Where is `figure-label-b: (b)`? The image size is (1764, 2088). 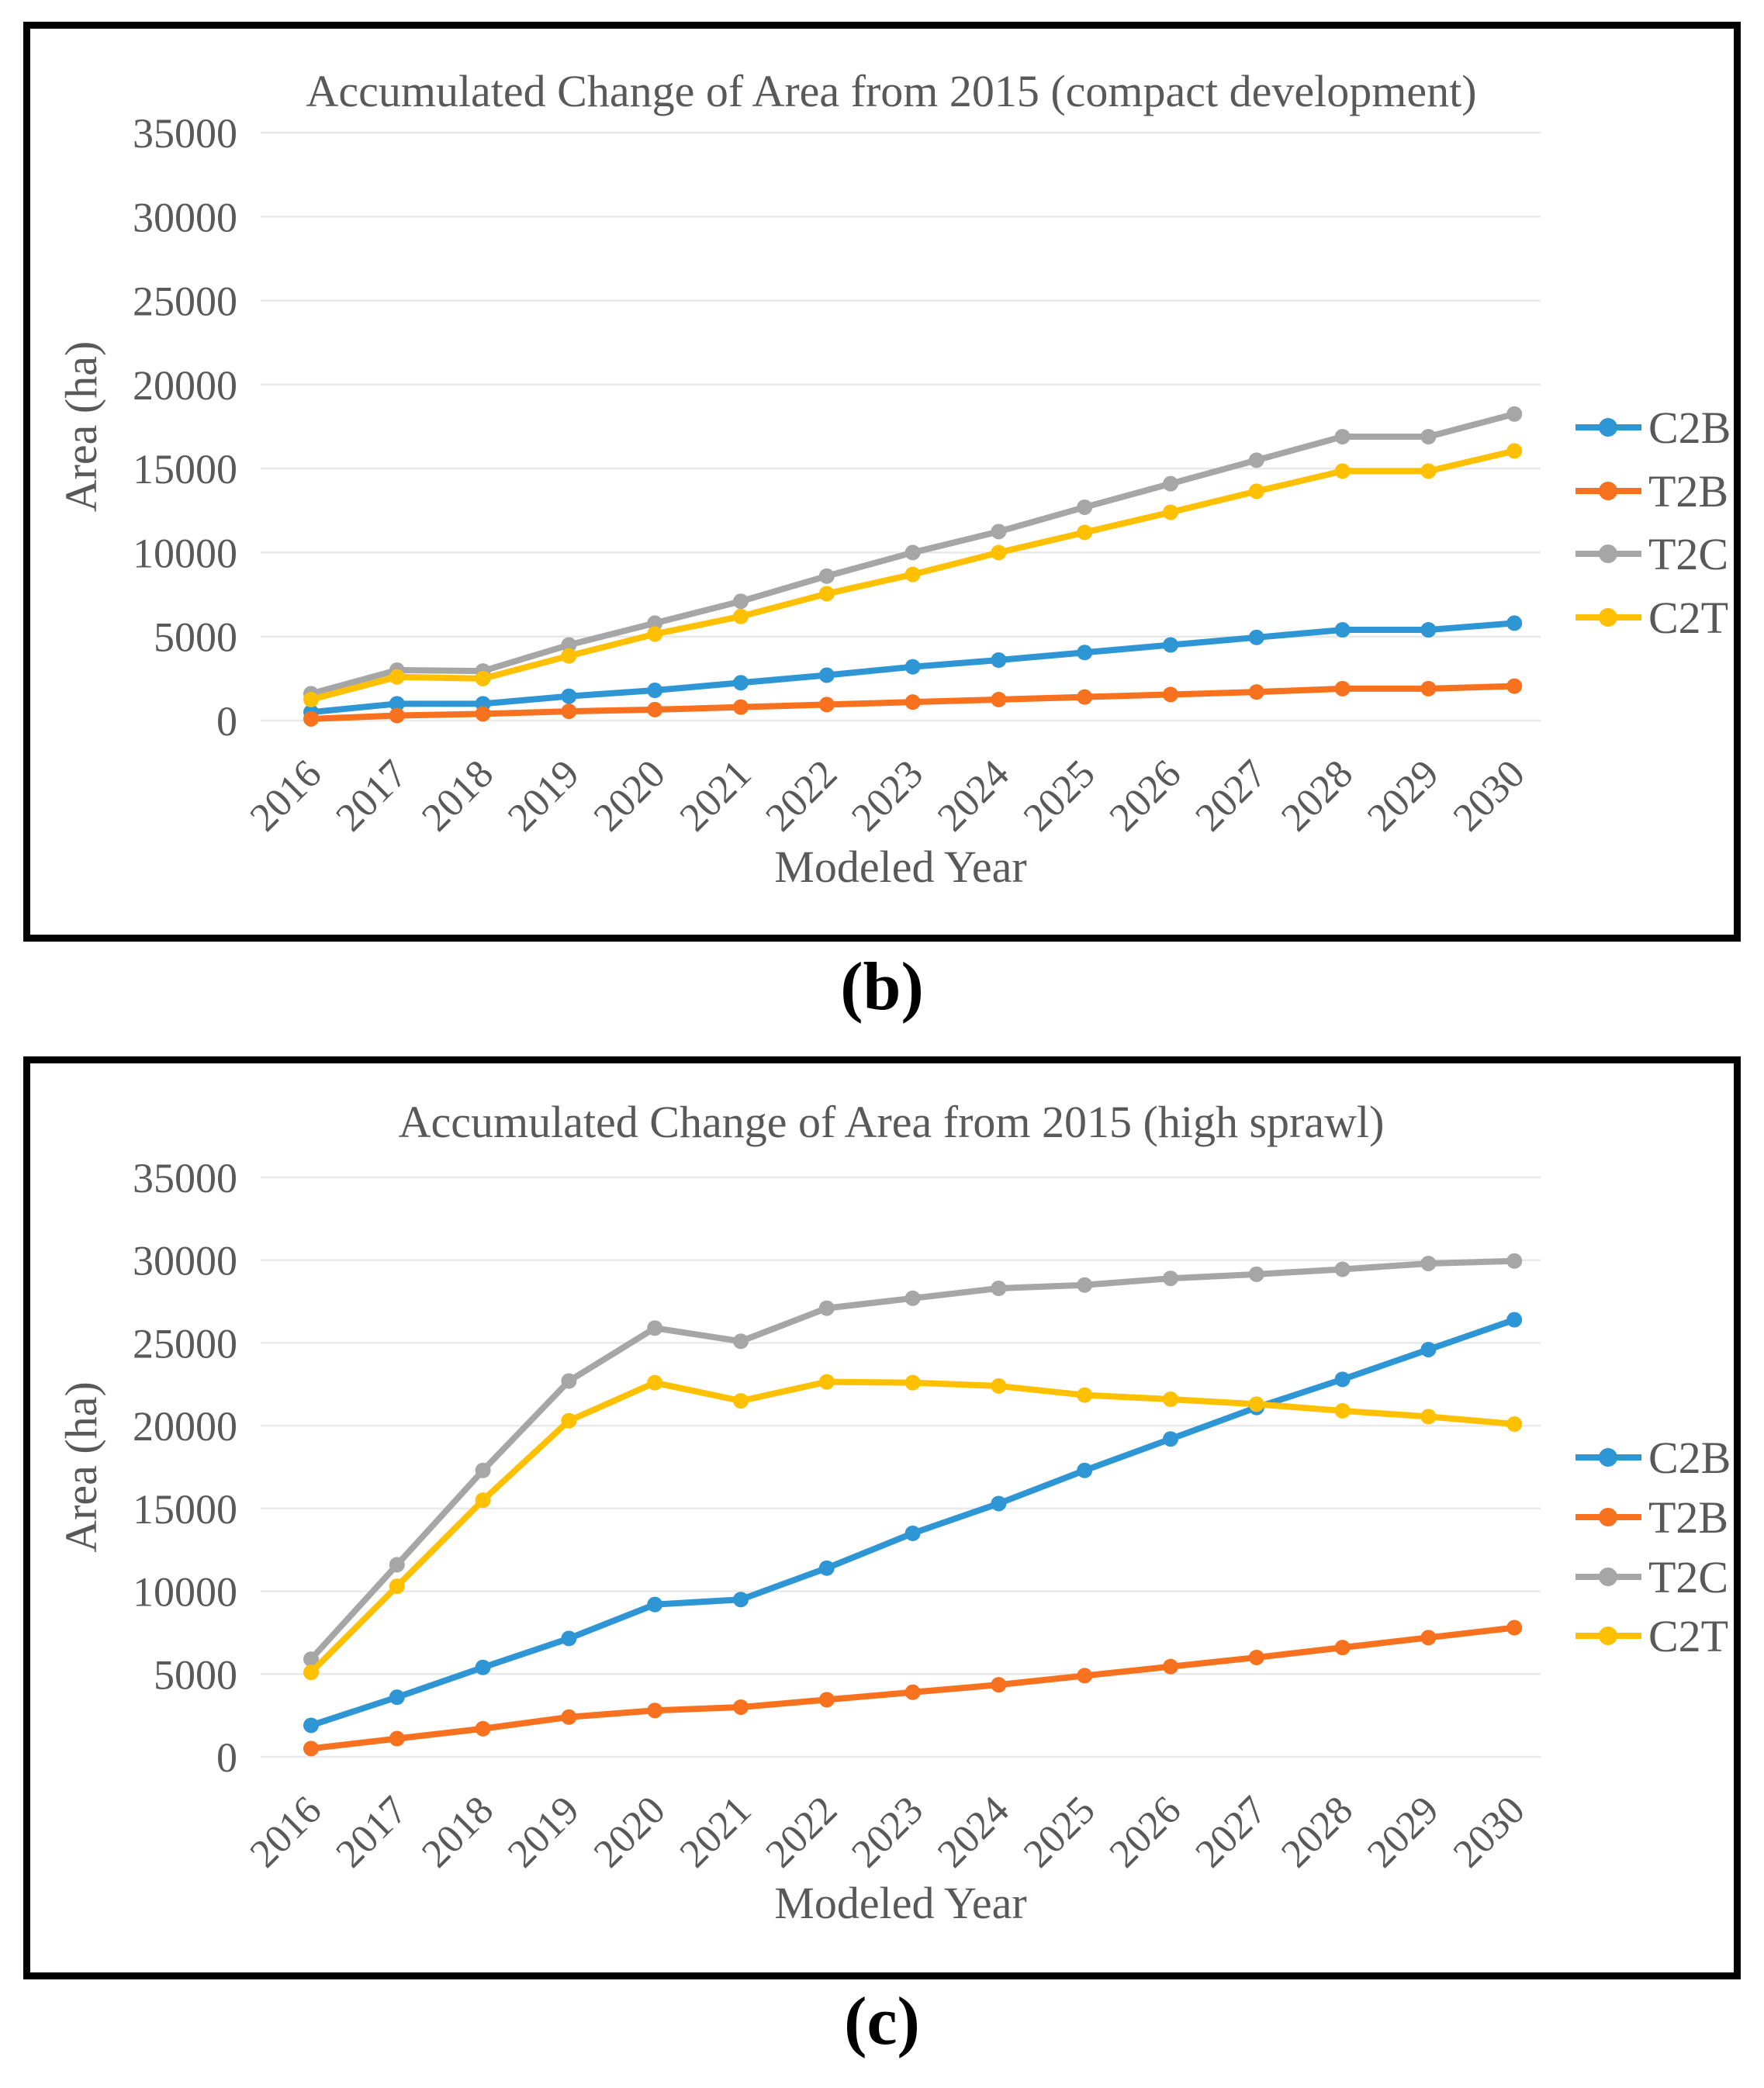
figure-label-b: (b) is located at coordinates (882, 987).